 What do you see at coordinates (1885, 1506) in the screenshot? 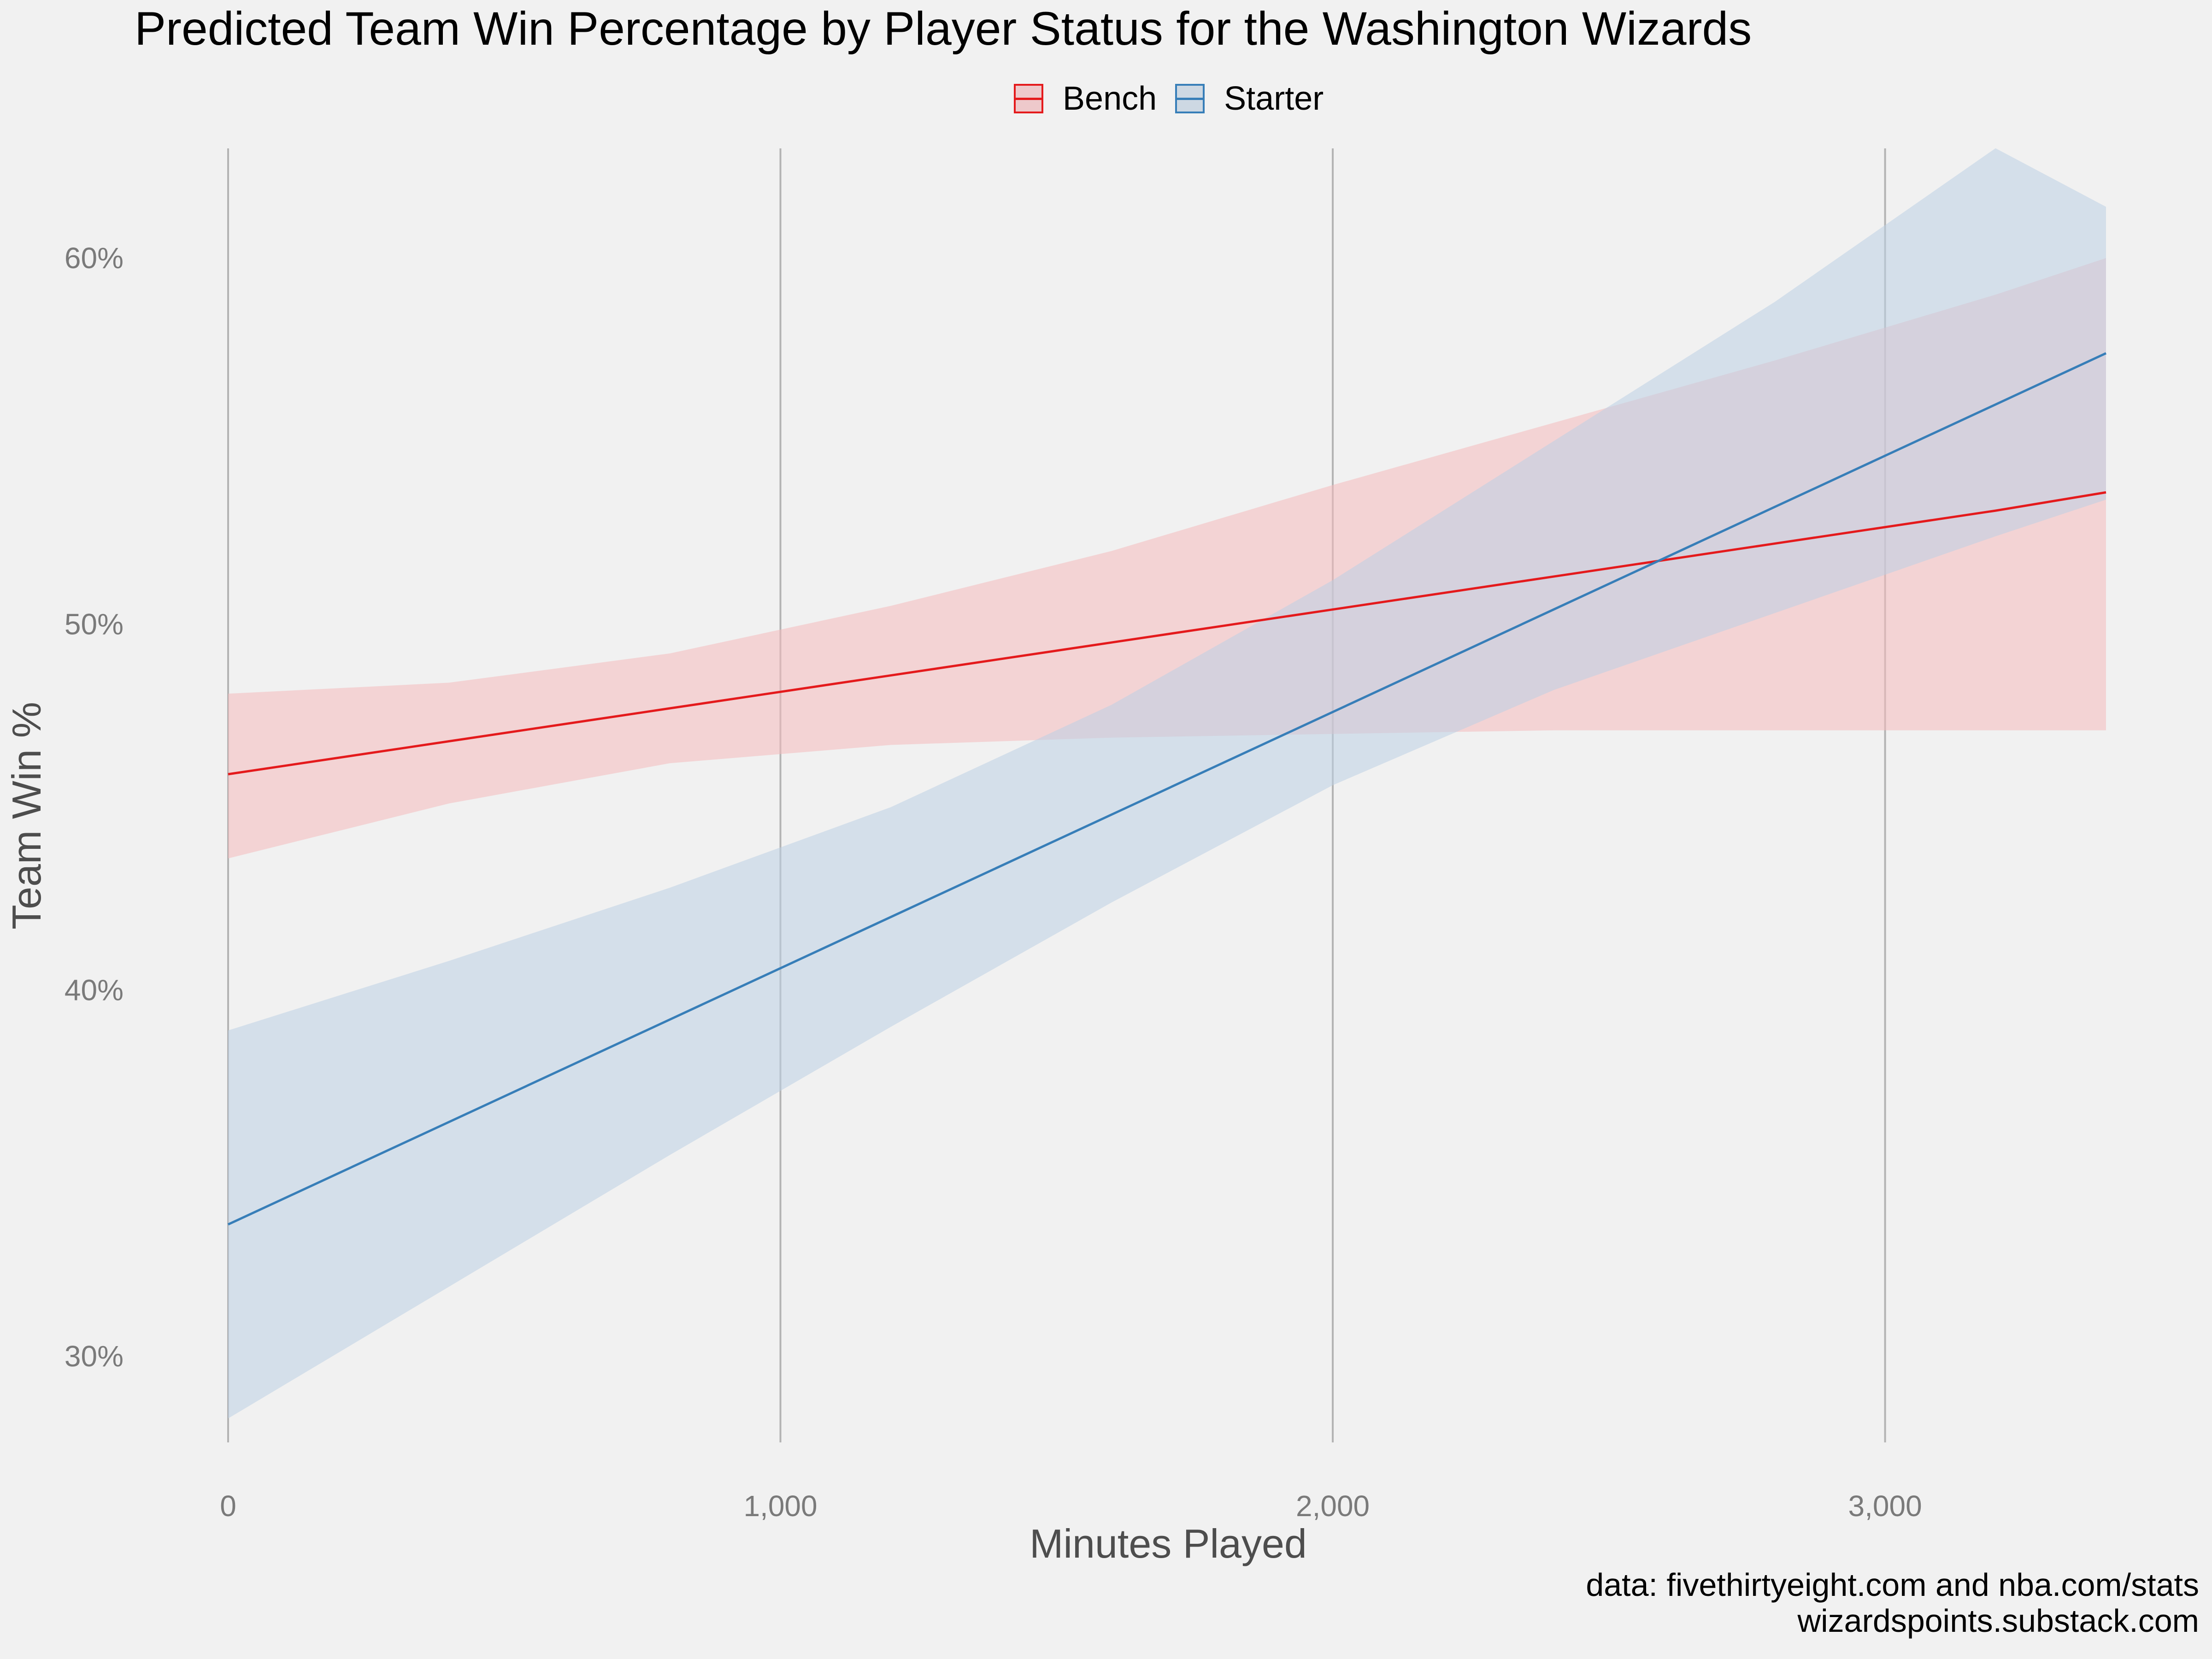
I see `x-tick-label: 3,000` at bounding box center [1885, 1506].